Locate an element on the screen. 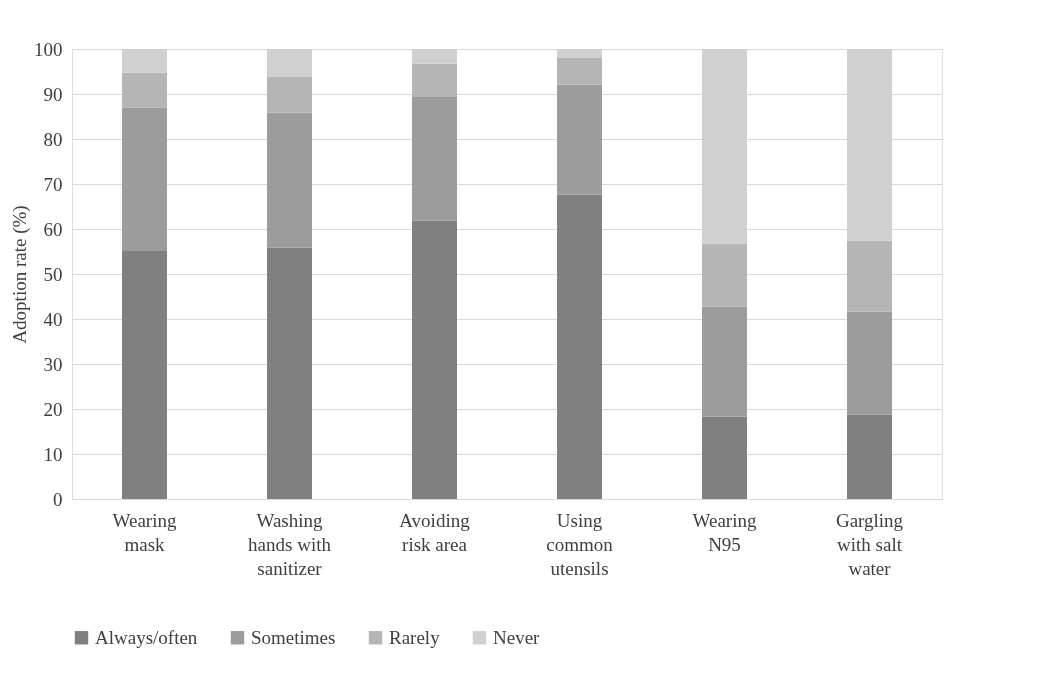  x-tick-label: Wearing mask is located at coordinates (144, 532).